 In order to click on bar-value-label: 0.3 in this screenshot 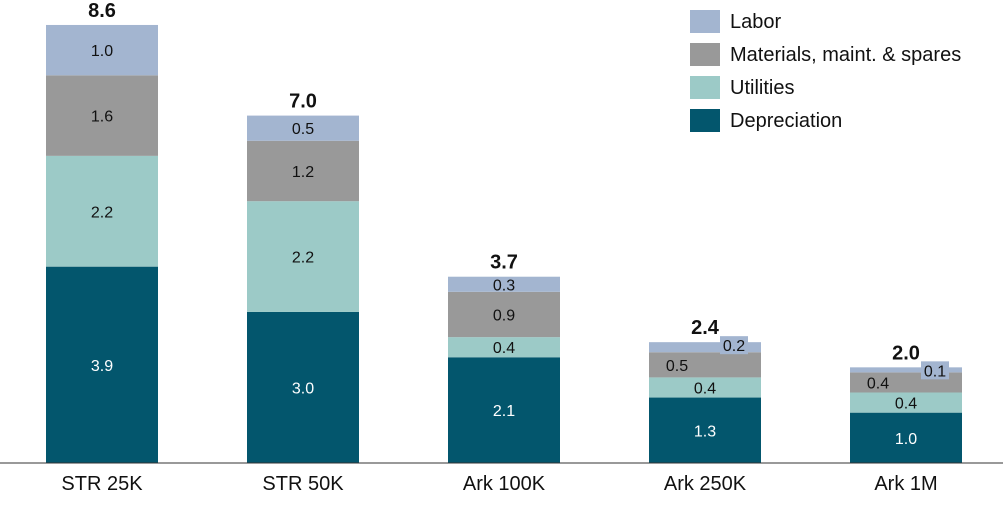, I will do `click(504, 285)`.